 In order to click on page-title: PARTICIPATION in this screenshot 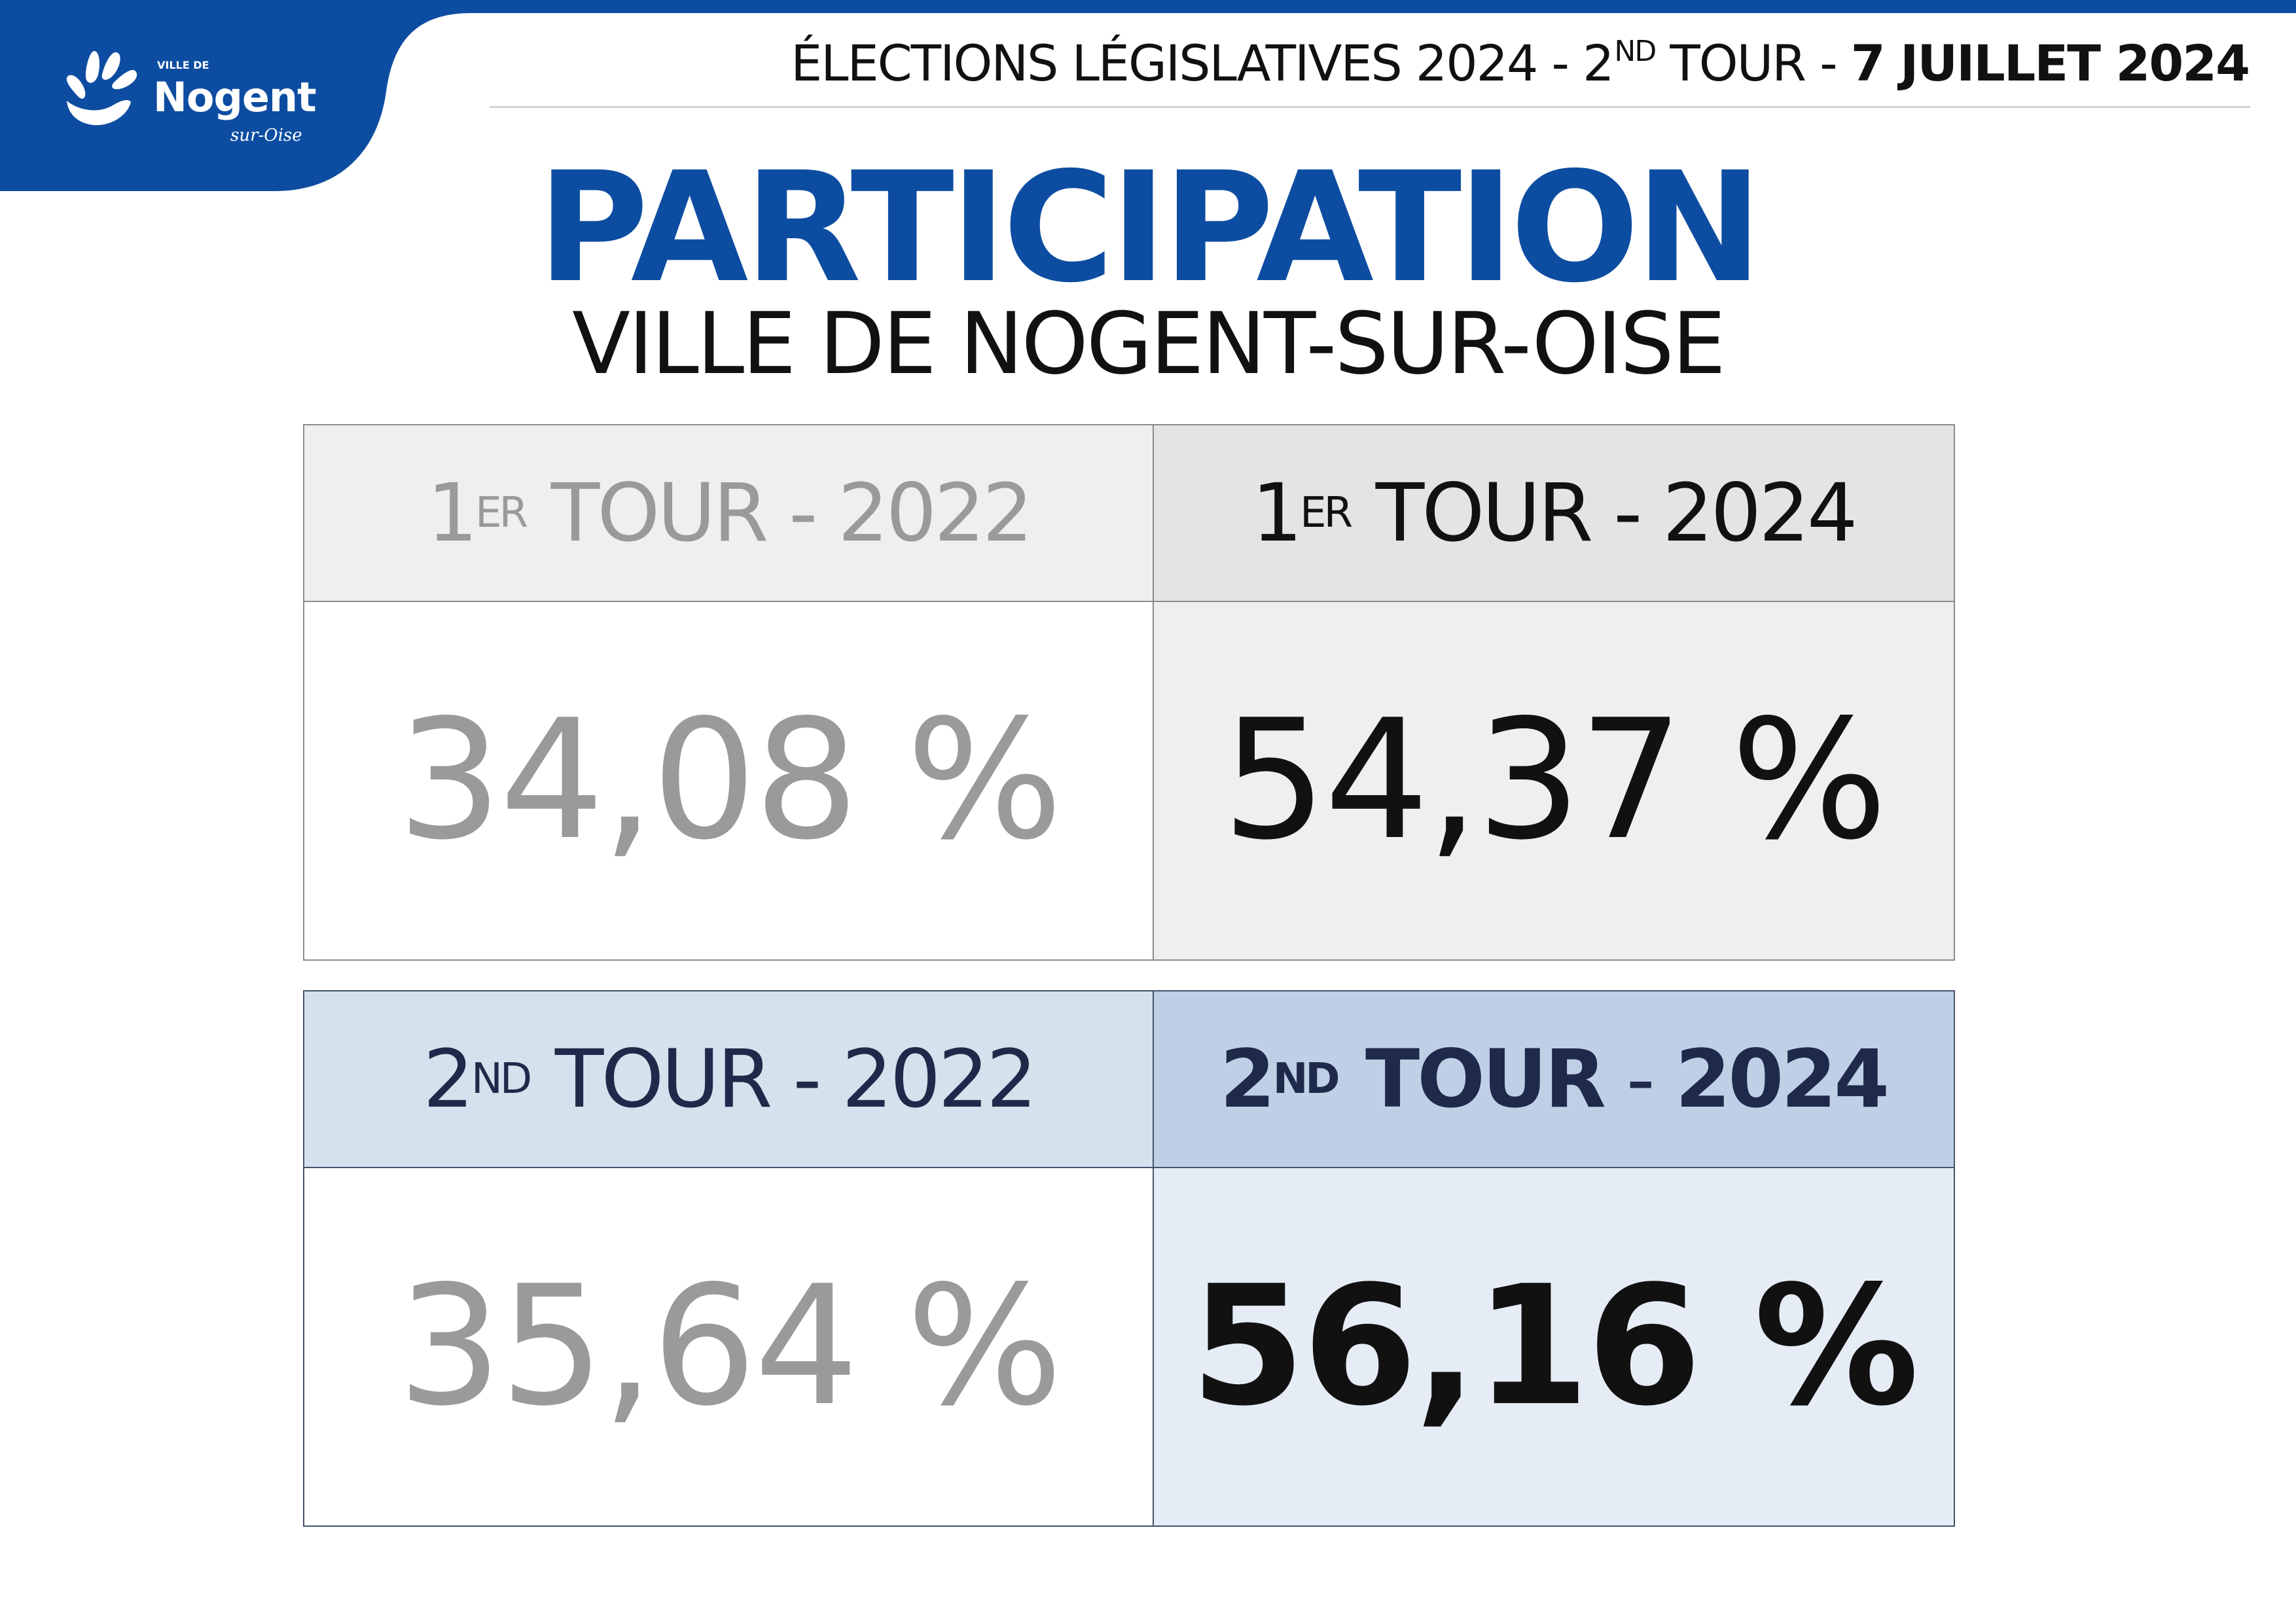, I will do `click(1150, 227)`.